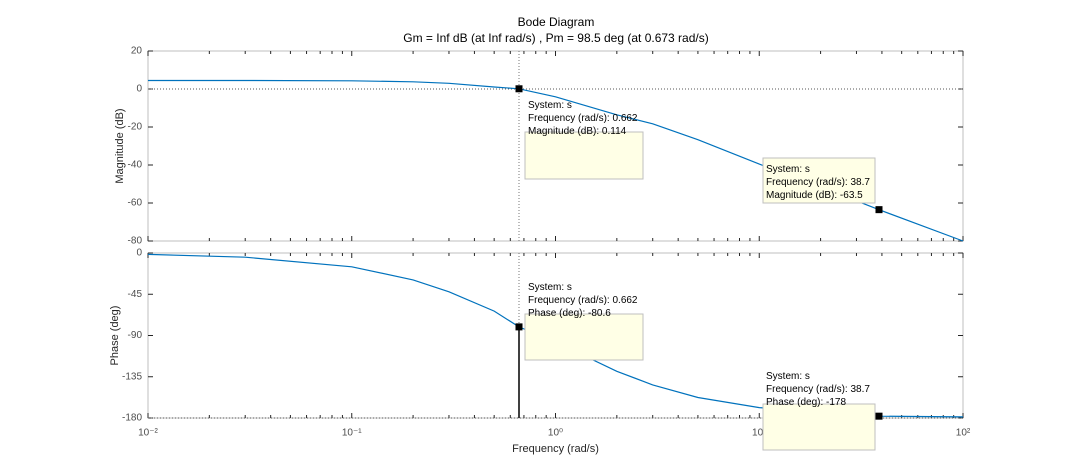 This screenshot has width=1065, height=470. I want to click on x-tick-label: 10⁰, so click(555, 433).